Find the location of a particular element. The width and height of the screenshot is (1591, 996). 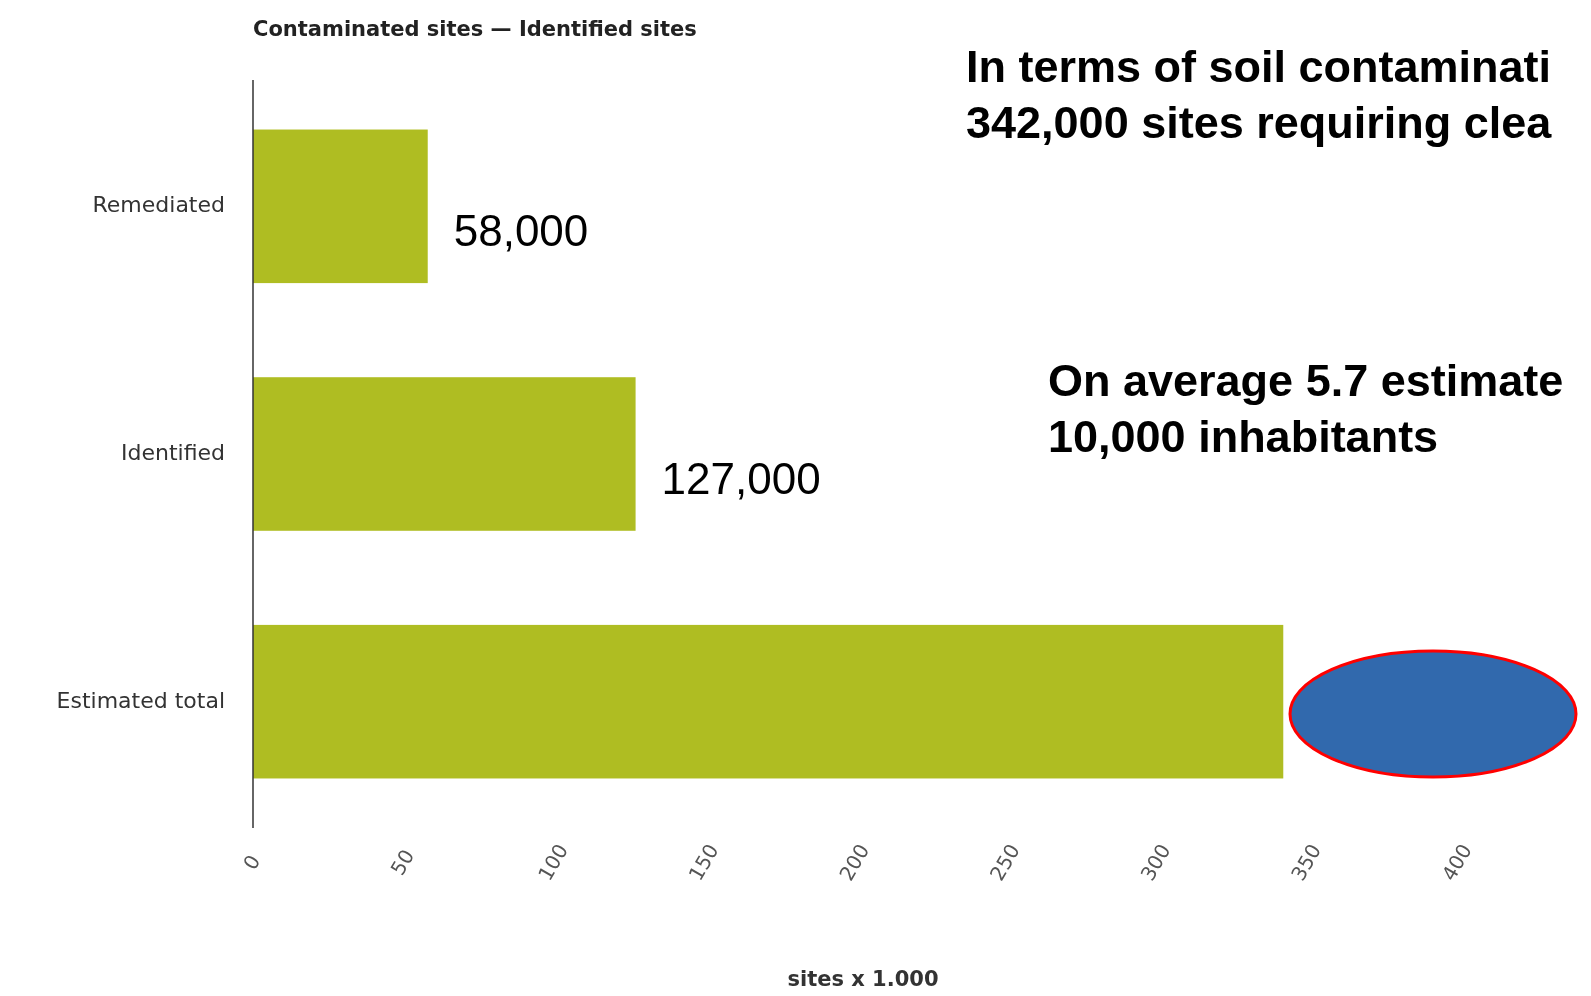

chart-title: Contaminated sites — Identified sites is located at coordinates (475, 29).